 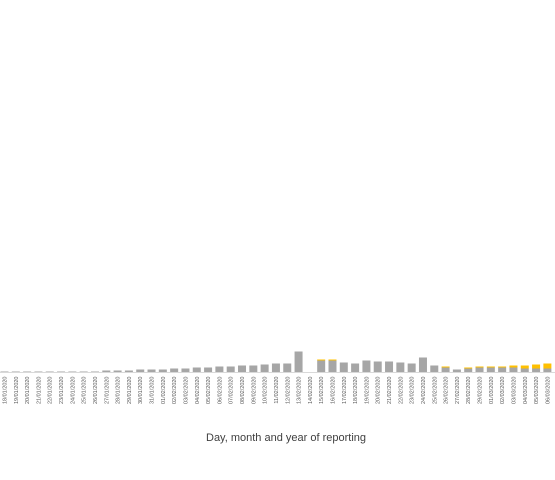 I want to click on bar-grey-22/02/2020, so click(x=400, y=367).